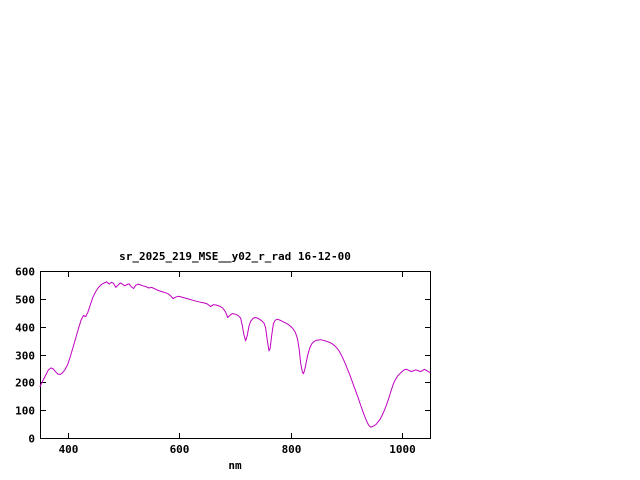 This screenshot has width=640, height=480. What do you see at coordinates (25, 272) in the screenshot?
I see `y-tick-label: 600` at bounding box center [25, 272].